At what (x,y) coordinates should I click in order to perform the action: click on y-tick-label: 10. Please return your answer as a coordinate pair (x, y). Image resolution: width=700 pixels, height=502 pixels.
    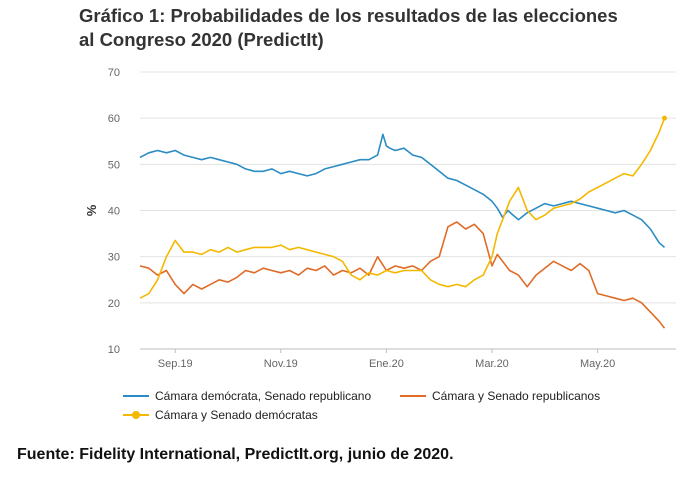
    Looking at the image, I should click on (114, 350).